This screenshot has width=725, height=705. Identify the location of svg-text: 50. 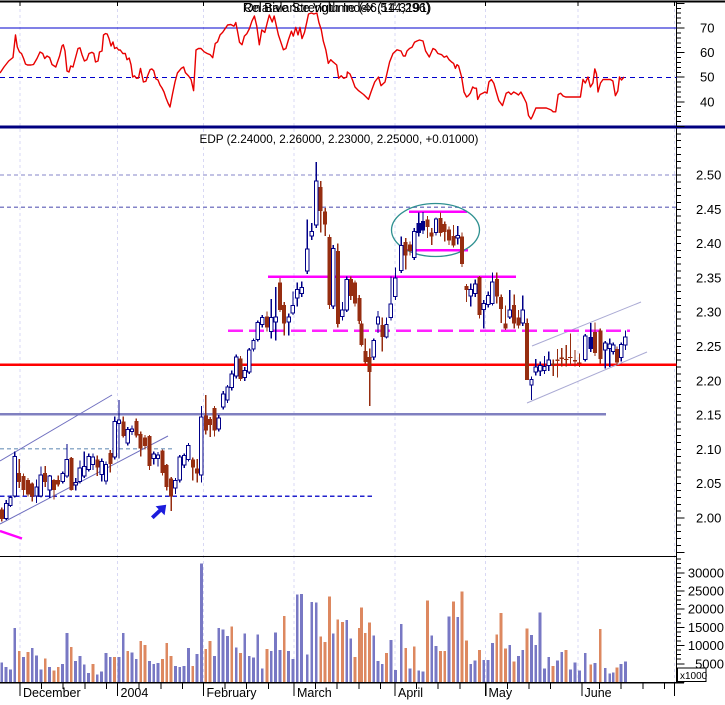
(707, 77).